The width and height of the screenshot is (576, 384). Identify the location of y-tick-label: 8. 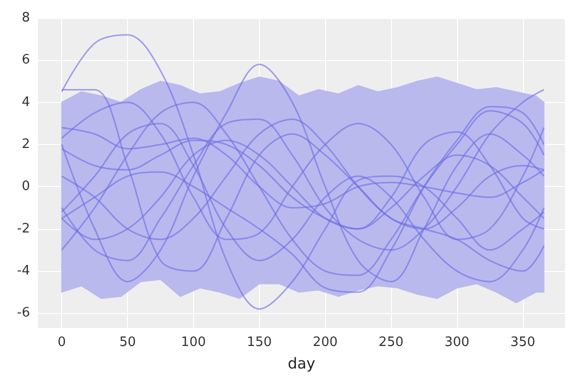
(26, 18).